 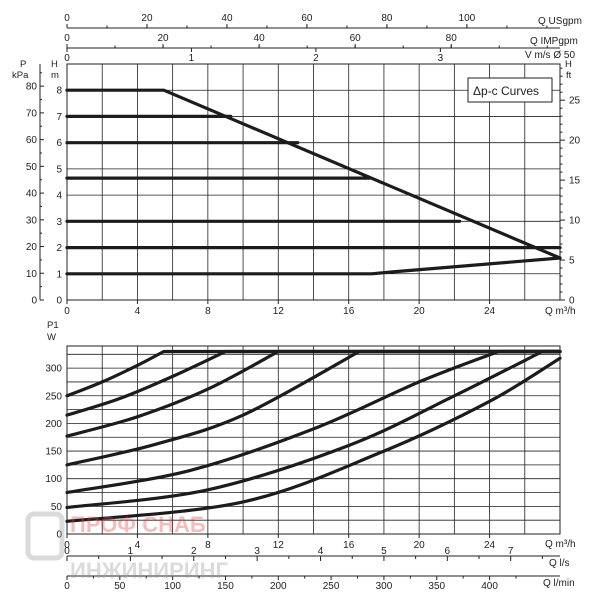 I want to click on ls-tick-label: 0, so click(x=67, y=551).